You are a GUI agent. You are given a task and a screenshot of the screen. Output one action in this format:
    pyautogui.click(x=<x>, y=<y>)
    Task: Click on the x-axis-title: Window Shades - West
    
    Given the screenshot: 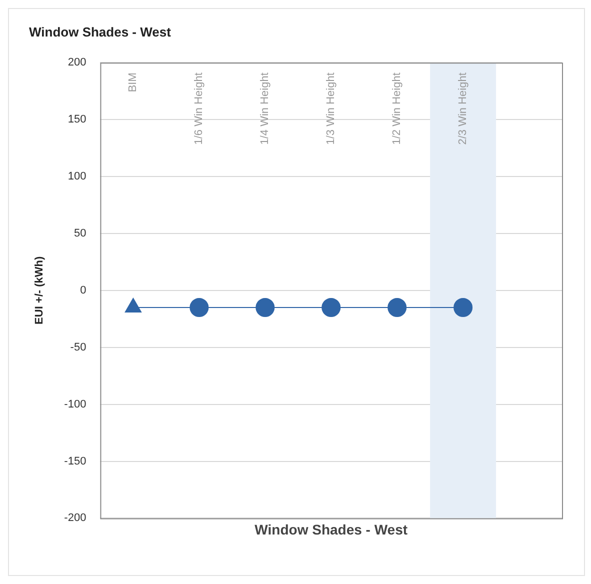 What is the action you would take?
    pyautogui.click(x=331, y=529)
    